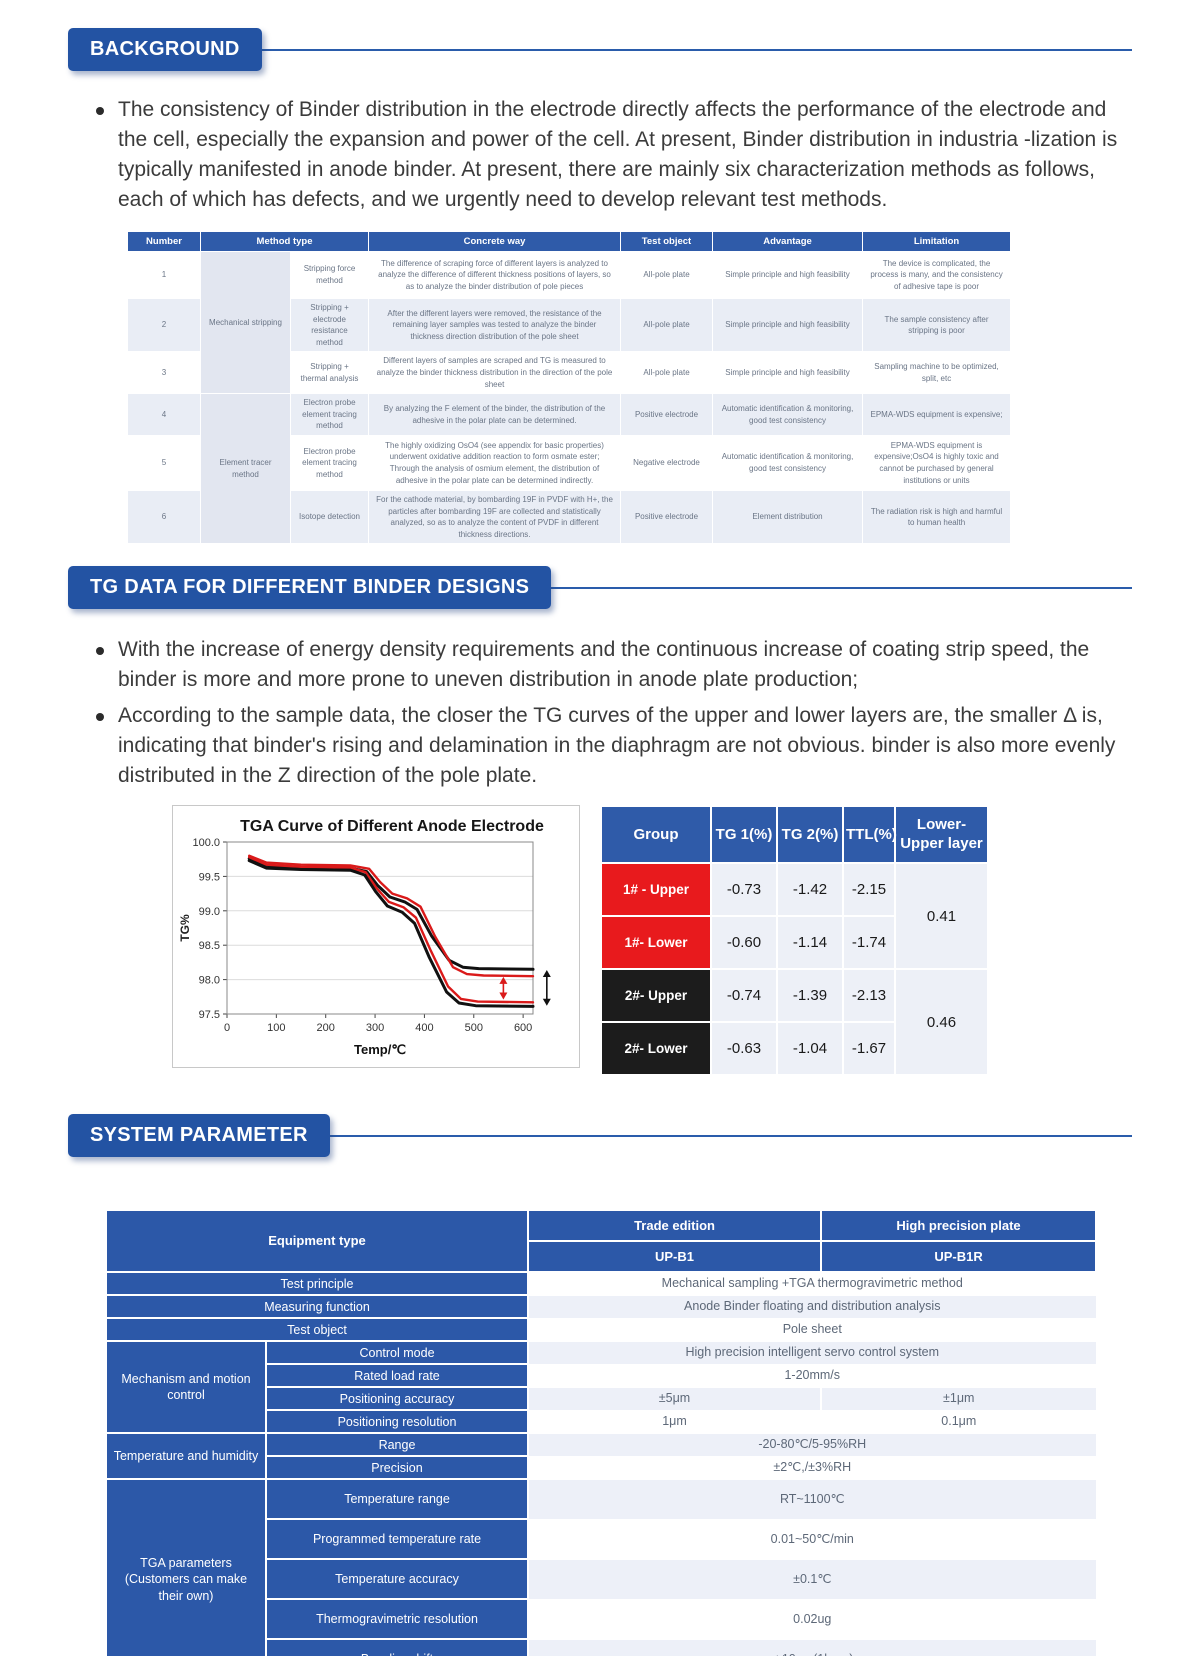 This screenshot has width=1200, height=1656. Describe the element at coordinates (602, 1257) in the screenshot. I see `table-row: UP-B1 UP-B1R` at that location.